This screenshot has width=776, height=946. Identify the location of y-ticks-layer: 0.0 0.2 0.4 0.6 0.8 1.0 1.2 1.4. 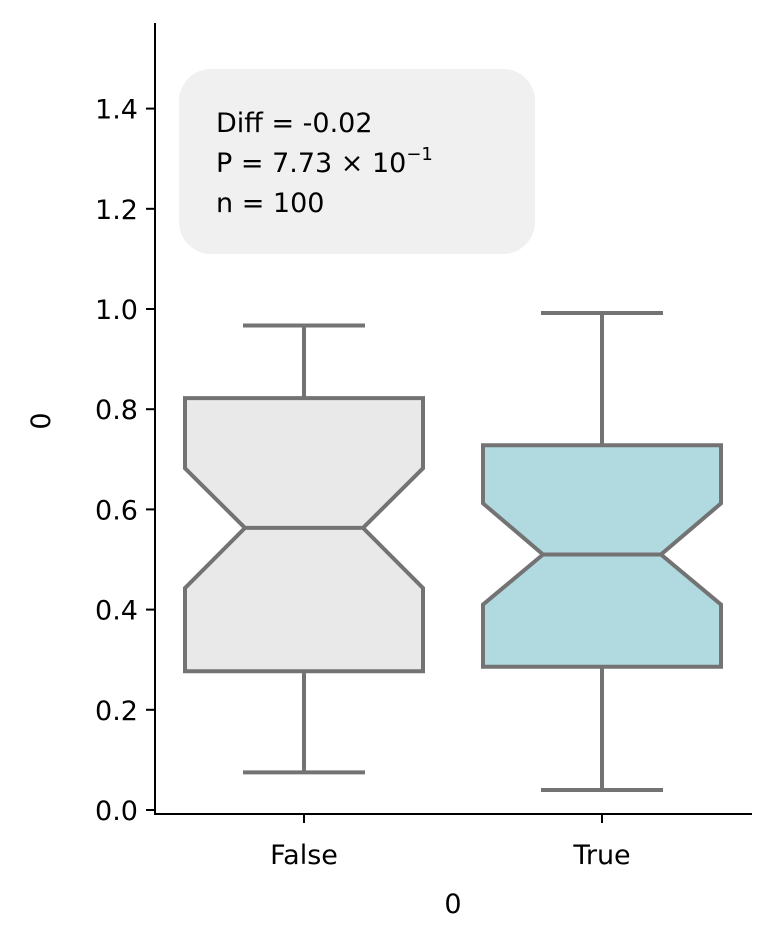
(125, 461).